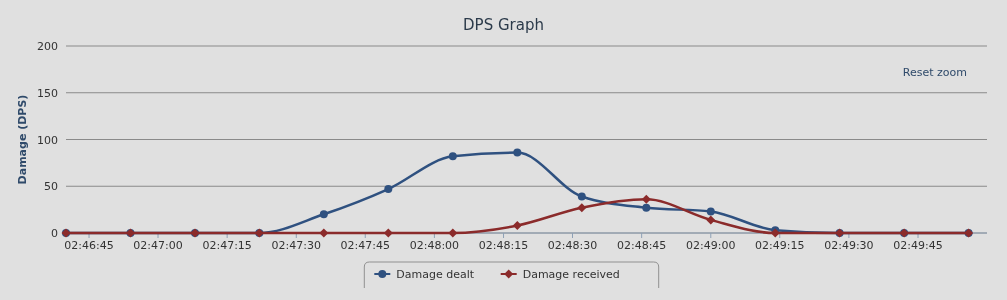  I want to click on legend-label: Damage received, so click(571, 274).